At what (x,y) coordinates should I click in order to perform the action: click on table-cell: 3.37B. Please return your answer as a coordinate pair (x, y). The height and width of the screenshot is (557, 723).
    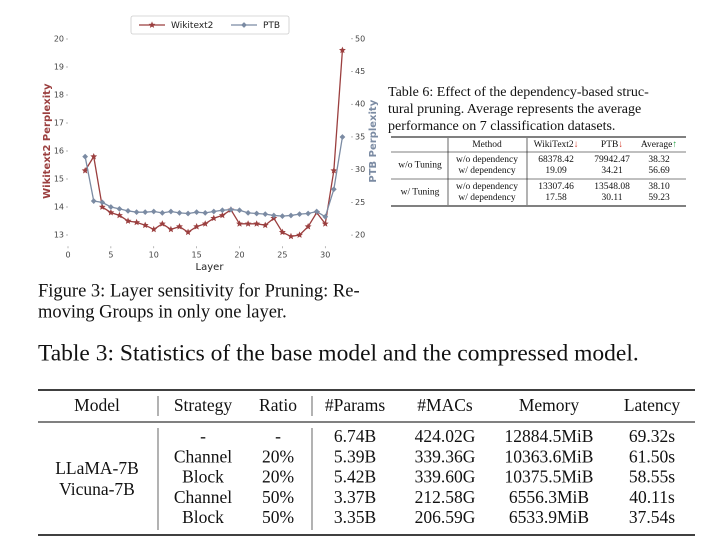
    Looking at the image, I should click on (355, 497).